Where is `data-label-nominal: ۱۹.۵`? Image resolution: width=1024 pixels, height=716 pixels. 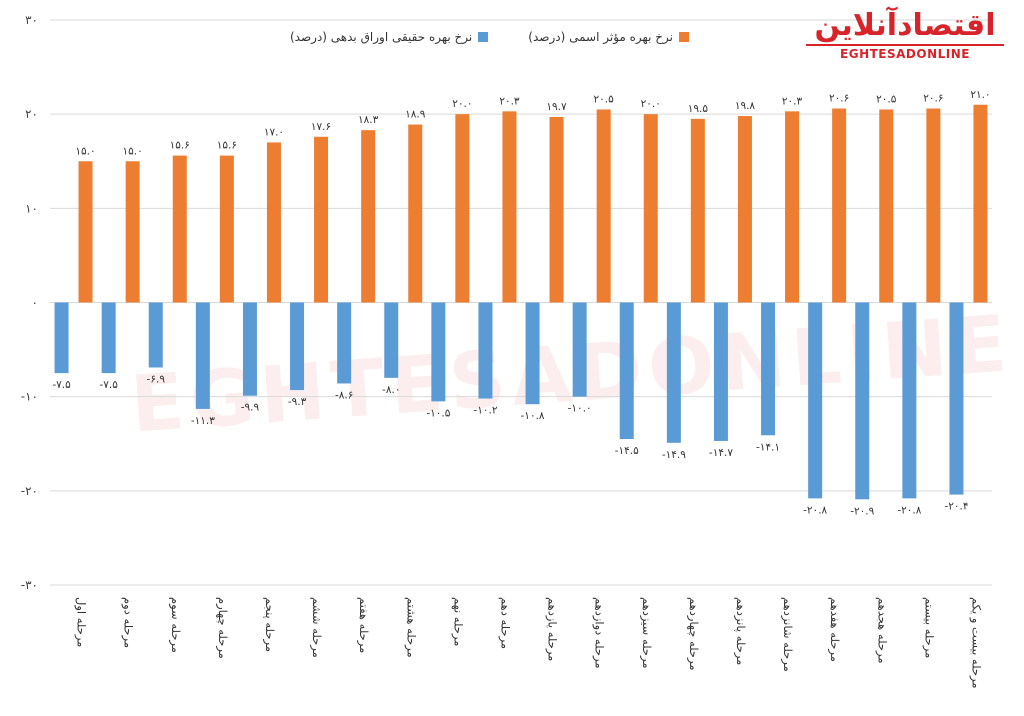
data-label-nominal: ۱۹.۵ is located at coordinates (698, 109).